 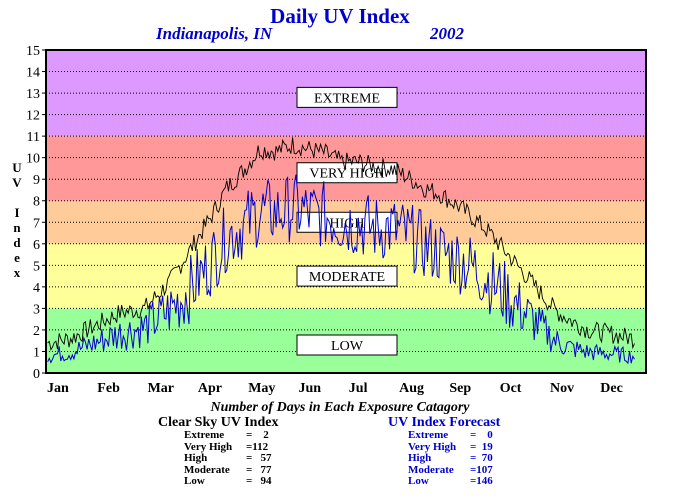 What do you see at coordinates (36, 352) in the screenshot?
I see `y-tick-label: 1` at bounding box center [36, 352].